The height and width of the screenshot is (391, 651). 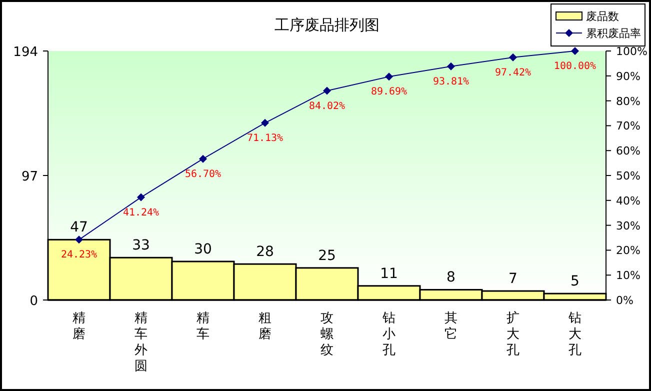 I want to click on x-tick-label: 精车, so click(x=203, y=326).